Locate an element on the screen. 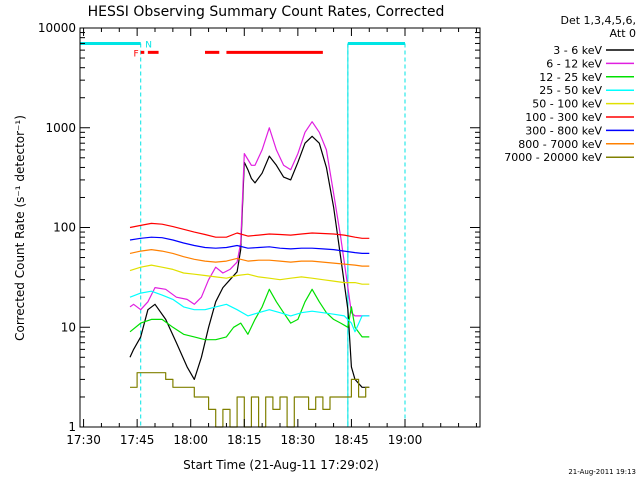  x-tick-label: 18:45 is located at coordinates (351, 440).